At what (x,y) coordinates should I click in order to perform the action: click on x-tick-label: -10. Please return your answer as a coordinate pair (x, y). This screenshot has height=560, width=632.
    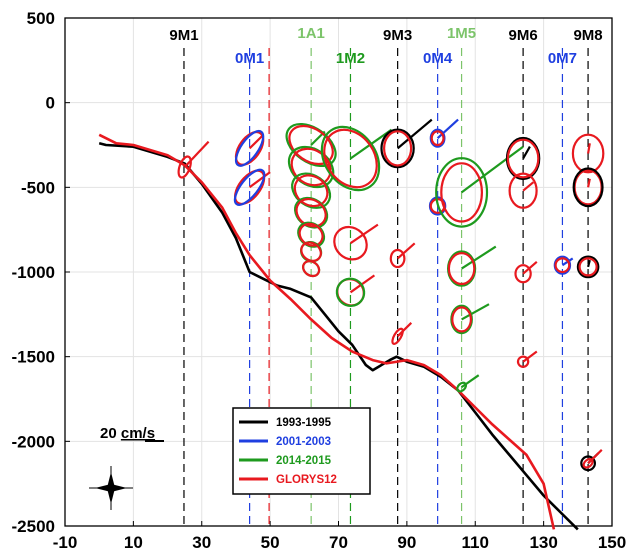
    Looking at the image, I should click on (65, 542).